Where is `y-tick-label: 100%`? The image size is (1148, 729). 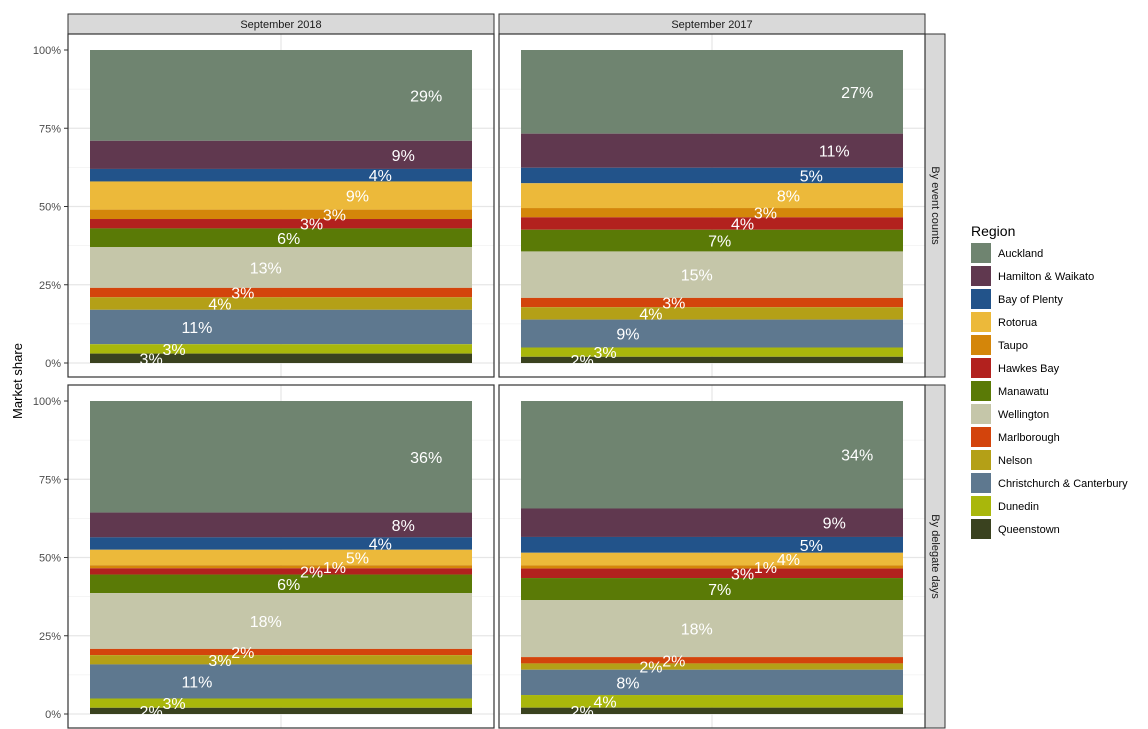
y-tick-label: 100% is located at coordinates (47, 402).